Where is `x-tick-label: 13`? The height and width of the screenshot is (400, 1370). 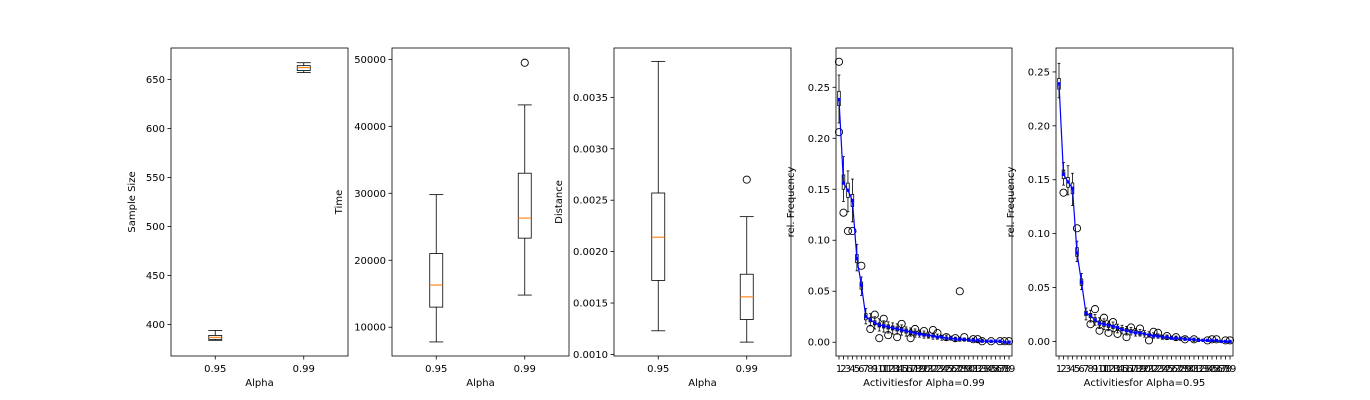
x-tick-label: 13 is located at coordinates (1113, 369).